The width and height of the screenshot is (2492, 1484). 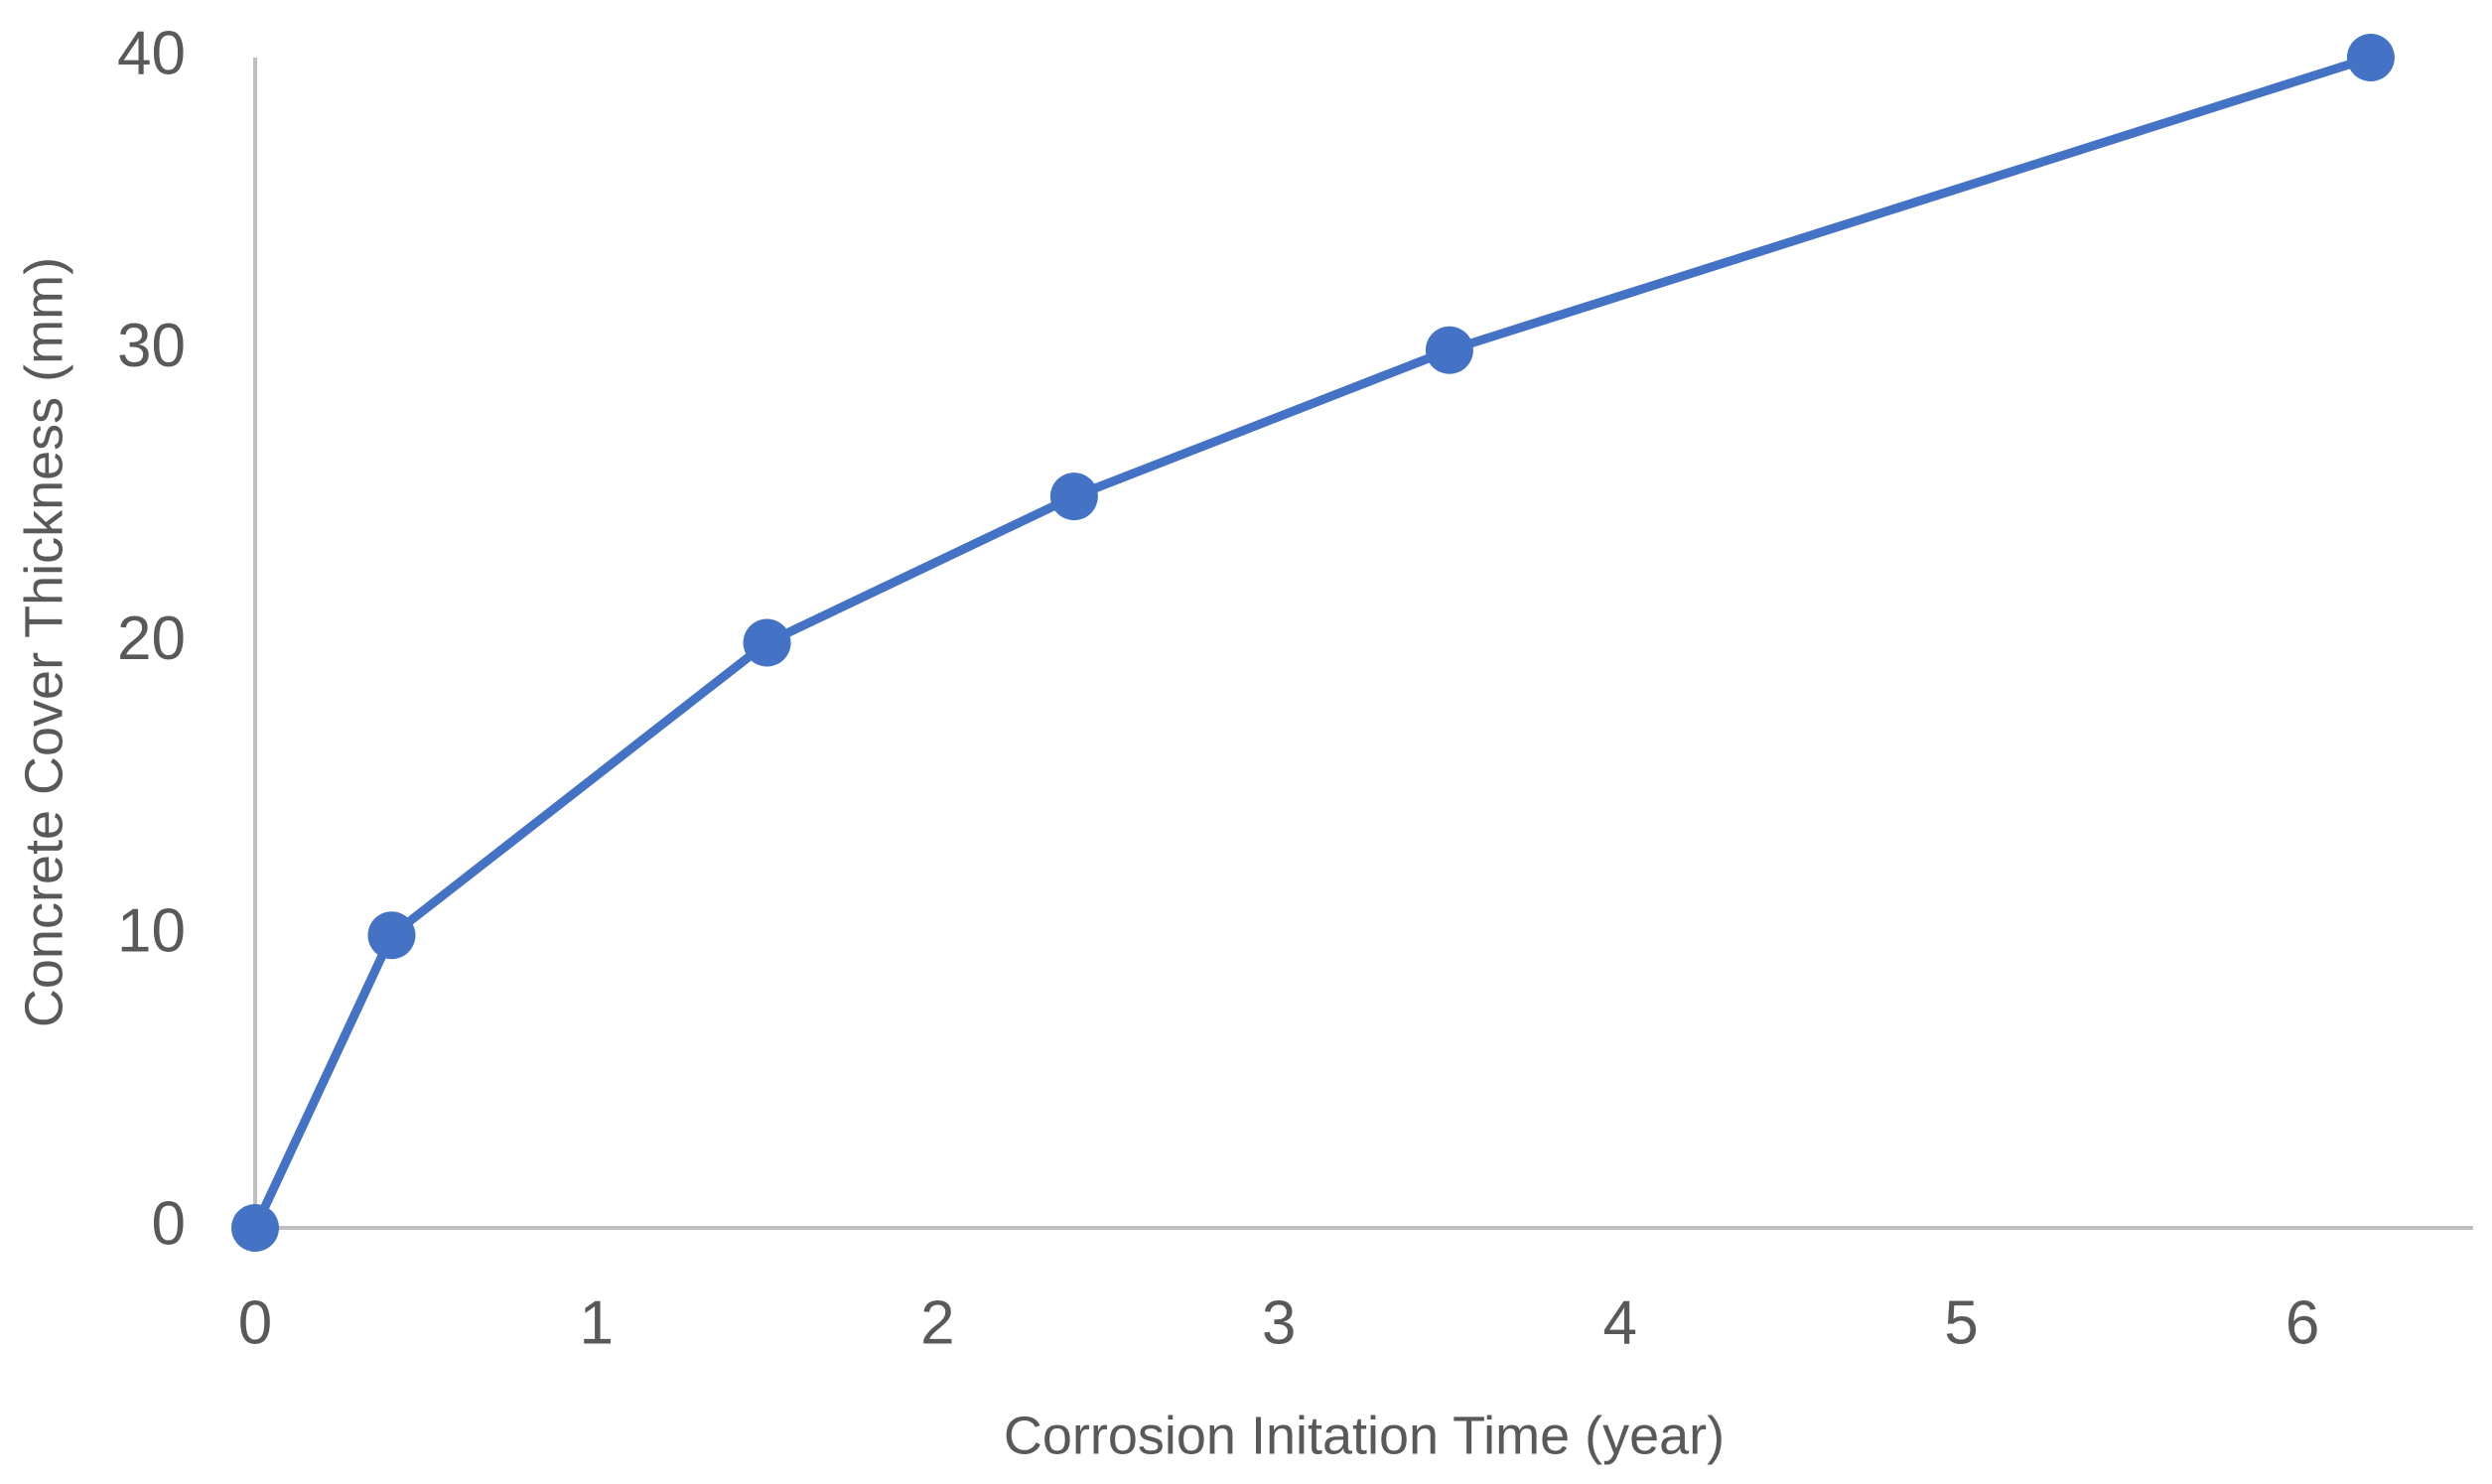 What do you see at coordinates (937, 1322) in the screenshot?
I see `x-tick-label: 2` at bounding box center [937, 1322].